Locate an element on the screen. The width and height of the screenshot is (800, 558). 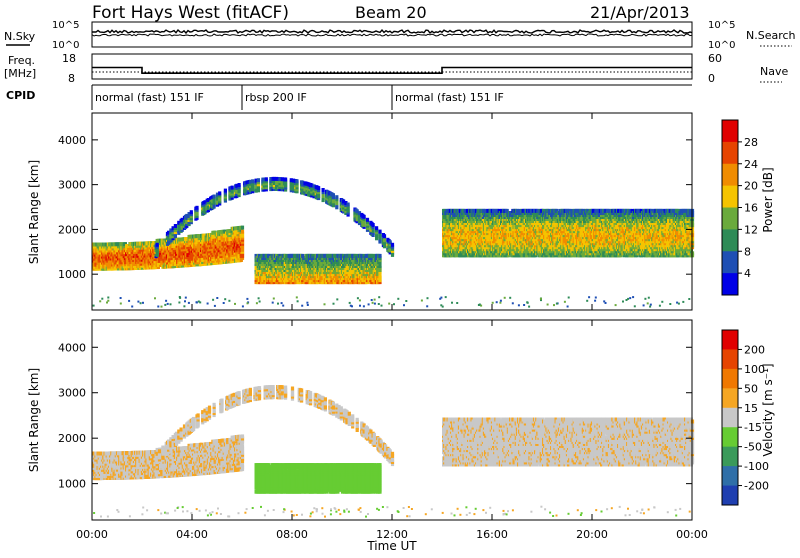
nsky-label: N.Sky is located at coordinates (20, 36).